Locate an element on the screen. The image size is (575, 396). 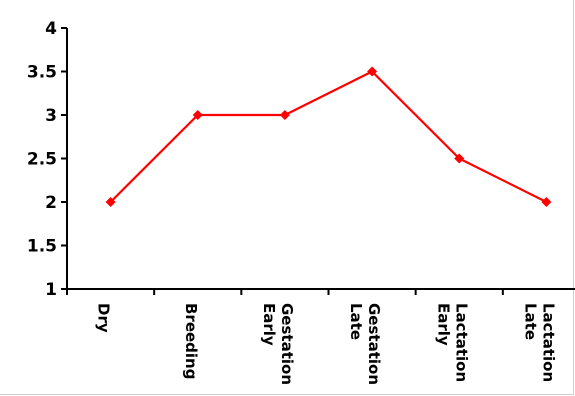
x-category-label: LateGestation is located at coordinates (365, 344).